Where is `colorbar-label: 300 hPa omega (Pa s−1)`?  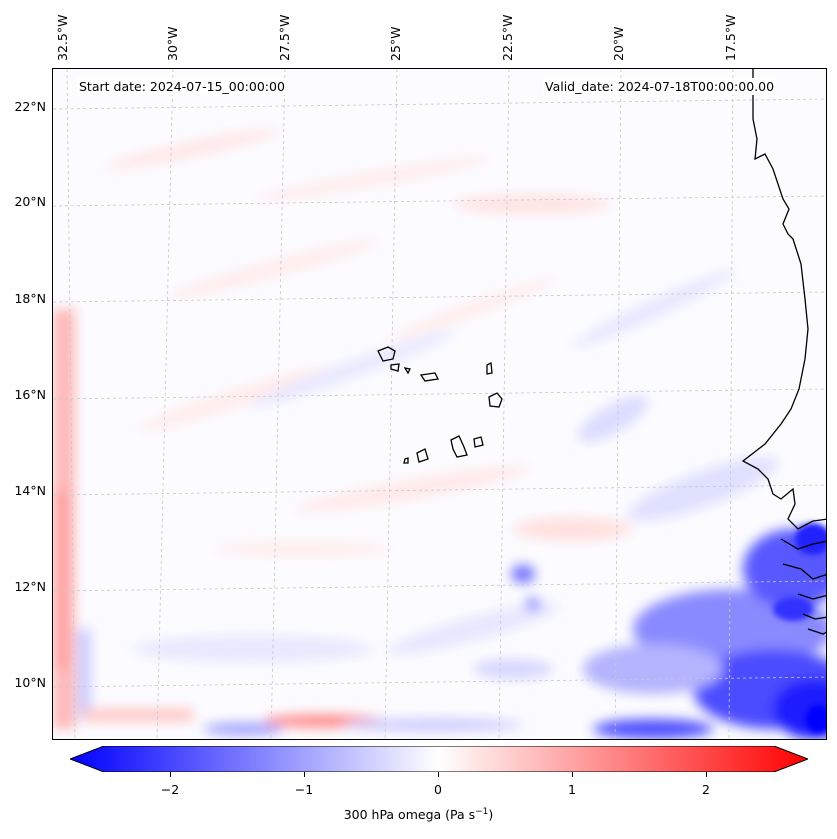
colorbar-label: 300 hPa omega (Pa s−1) is located at coordinates (418, 814).